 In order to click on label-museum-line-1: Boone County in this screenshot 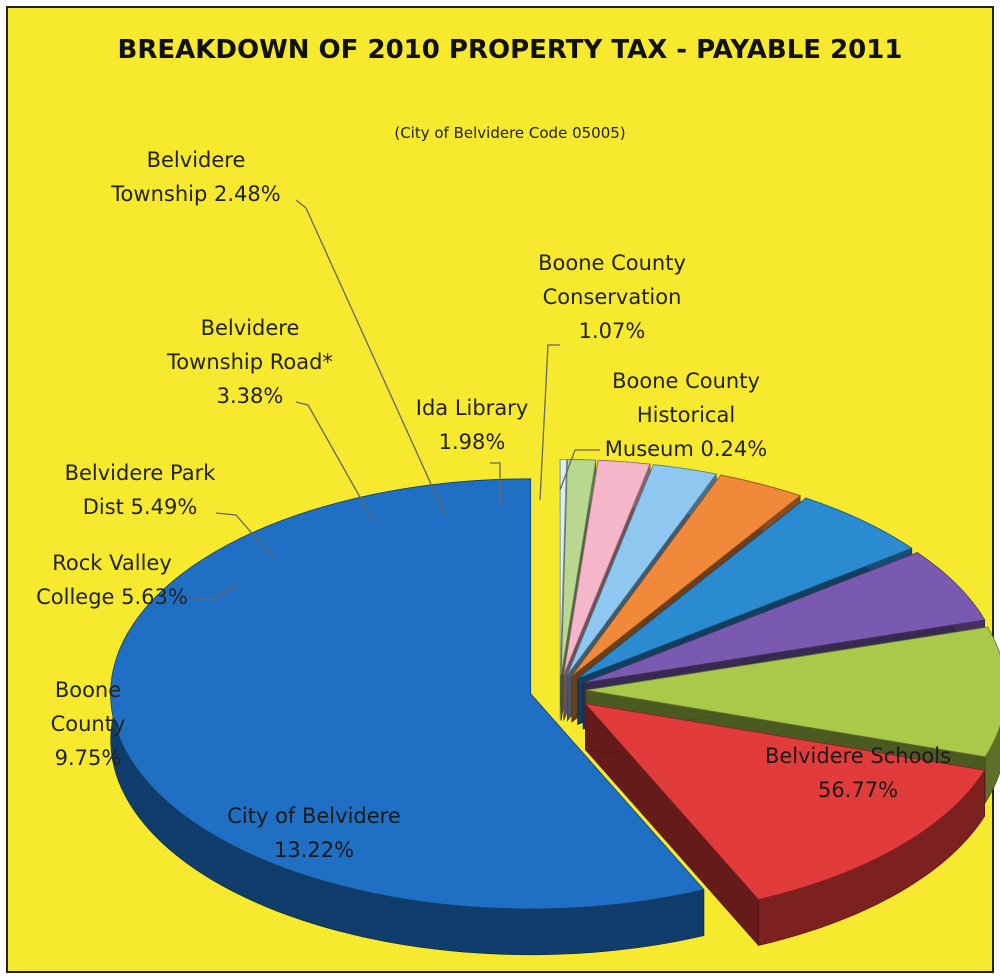, I will do `click(686, 381)`.